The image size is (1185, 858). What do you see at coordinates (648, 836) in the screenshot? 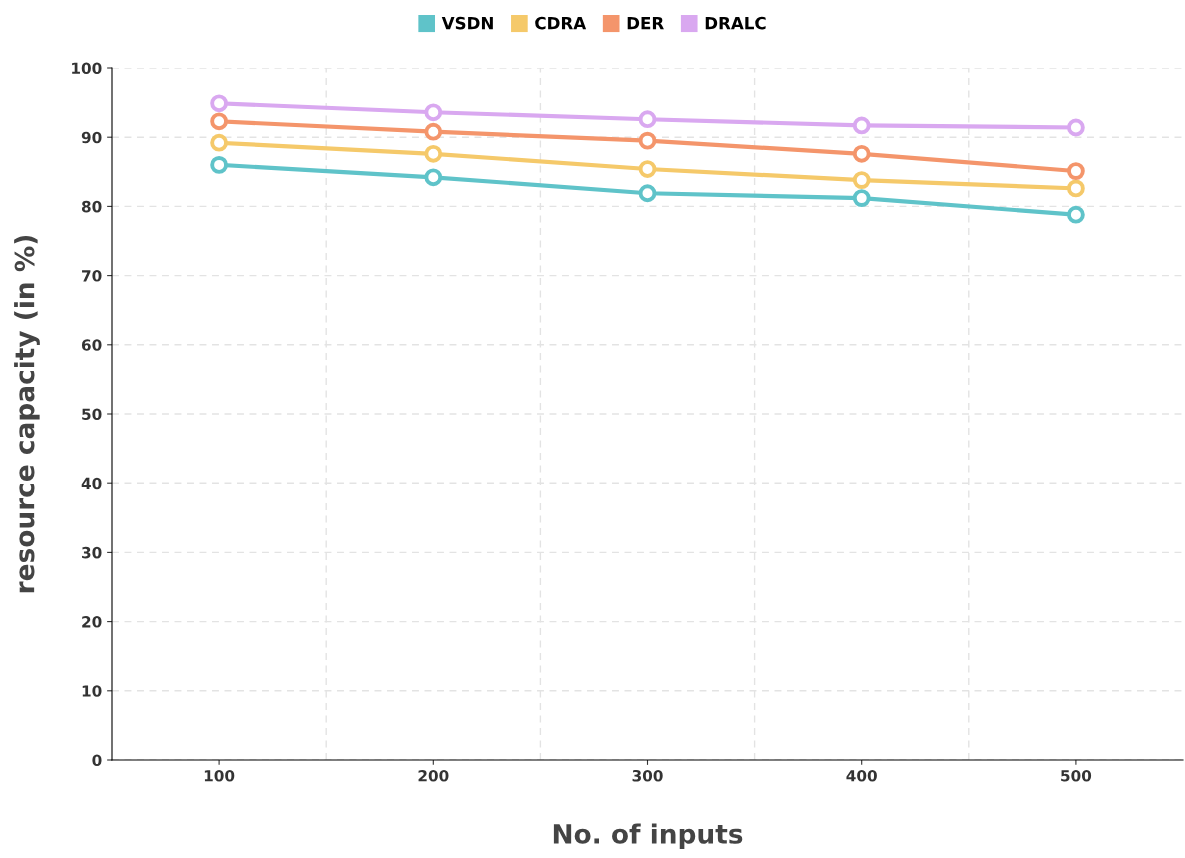
I see `x-axis-title: No. of inputs` at bounding box center [648, 836].